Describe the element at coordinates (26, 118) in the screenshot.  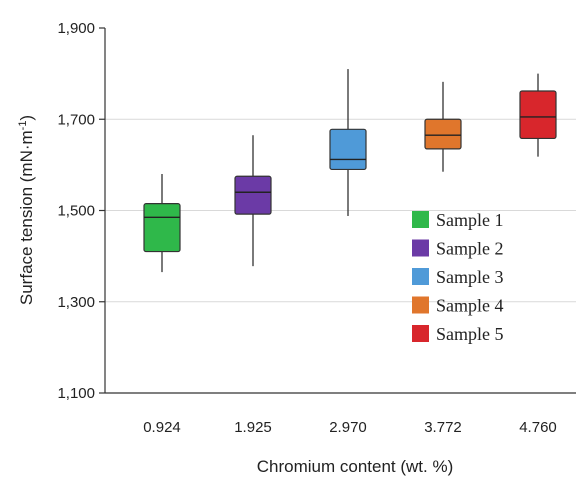
I see `y-axis-label-close: )` at that location.